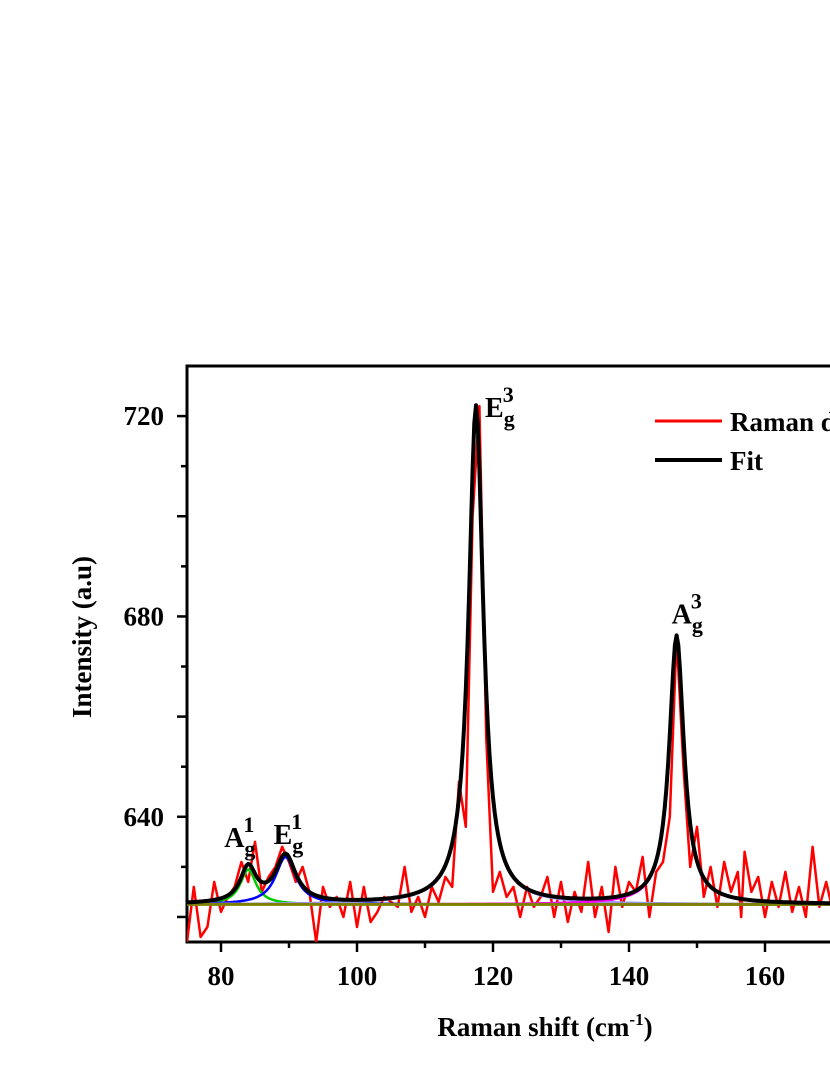  Describe the element at coordinates (742, 441) in the screenshot. I see `legend: Raman d Fit` at that location.